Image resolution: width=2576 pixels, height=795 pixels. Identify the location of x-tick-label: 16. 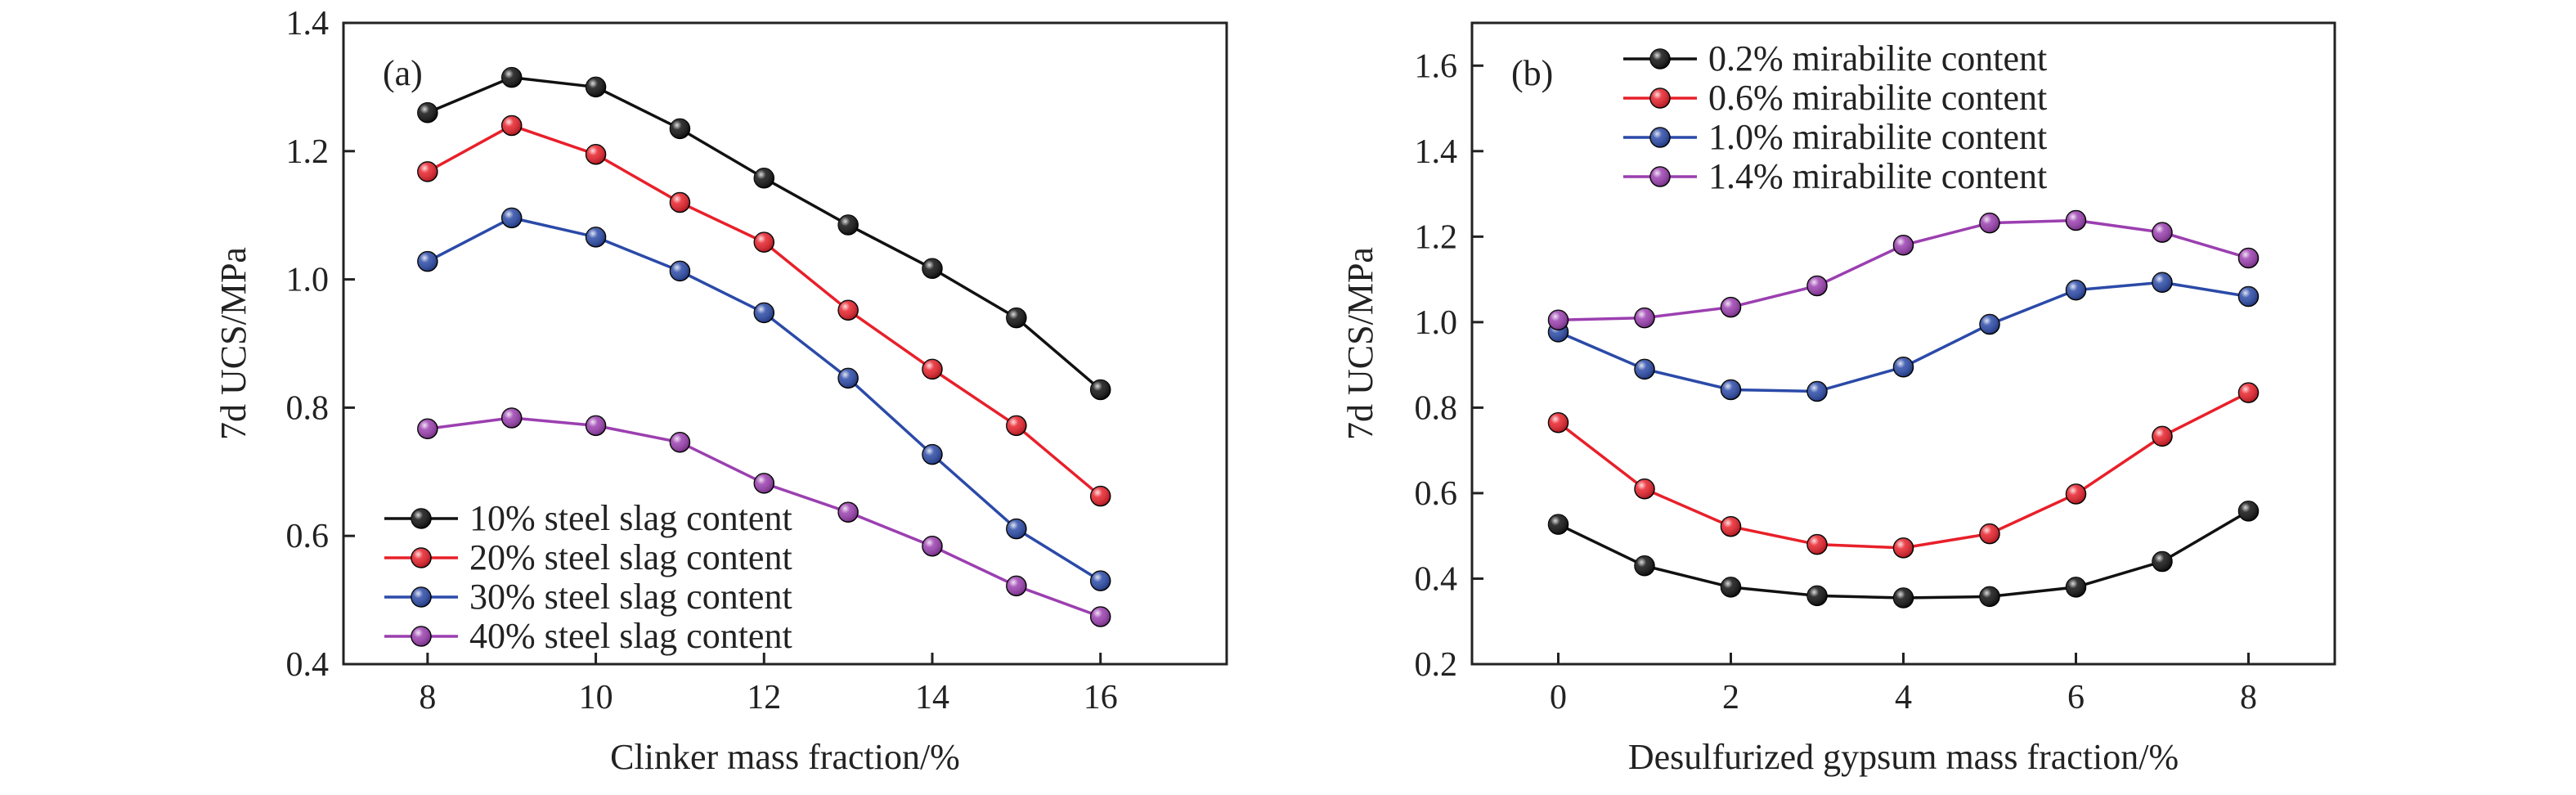
(1101, 697).